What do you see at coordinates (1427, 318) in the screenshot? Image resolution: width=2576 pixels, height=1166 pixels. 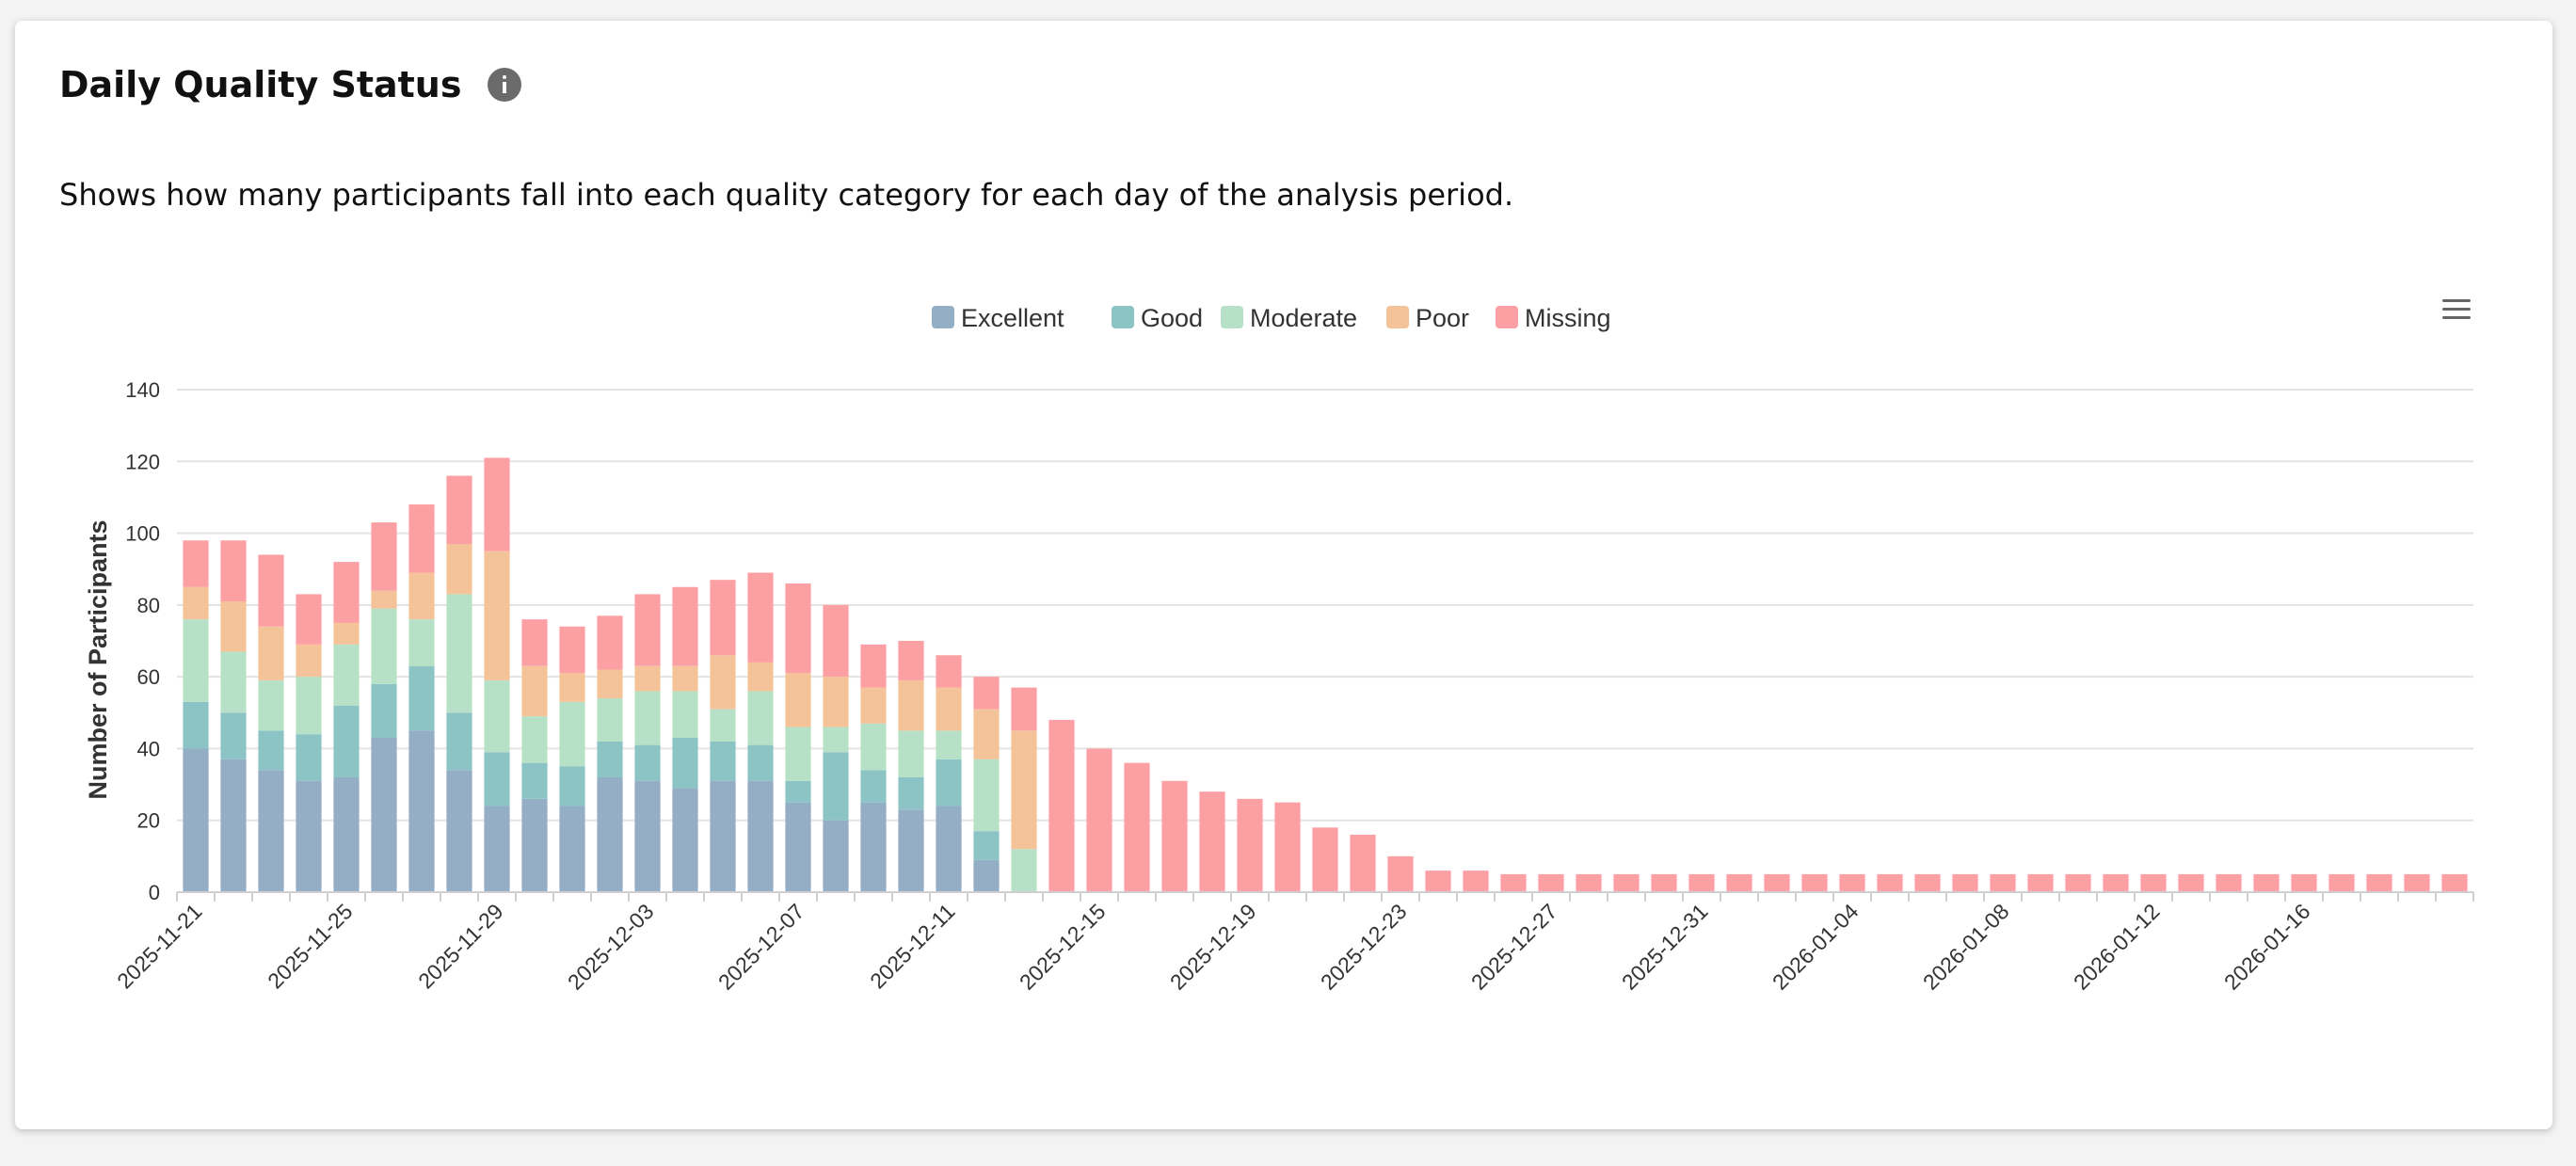 I see `legend-item-poor: Poor` at bounding box center [1427, 318].